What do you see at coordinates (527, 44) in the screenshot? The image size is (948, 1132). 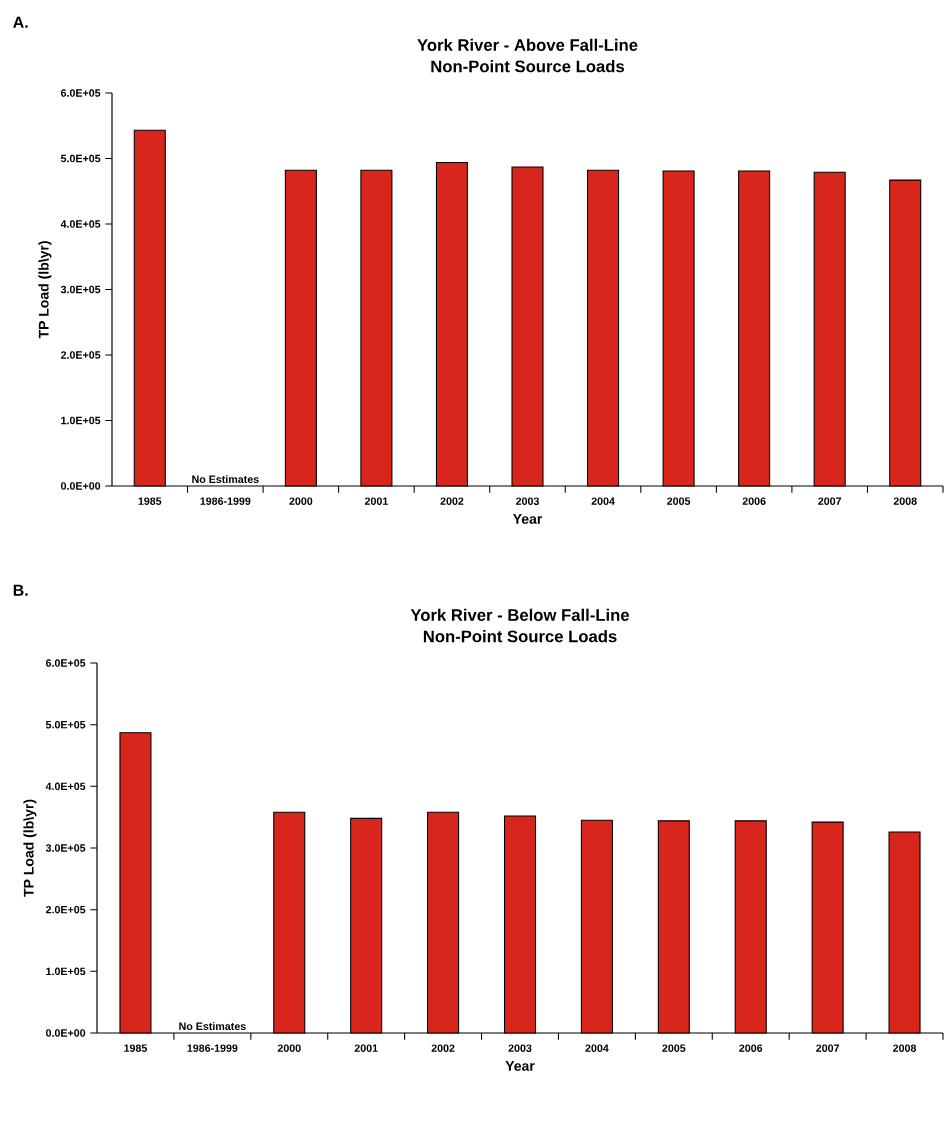 I see `chart-title: York River - Above Fall-Line` at bounding box center [527, 44].